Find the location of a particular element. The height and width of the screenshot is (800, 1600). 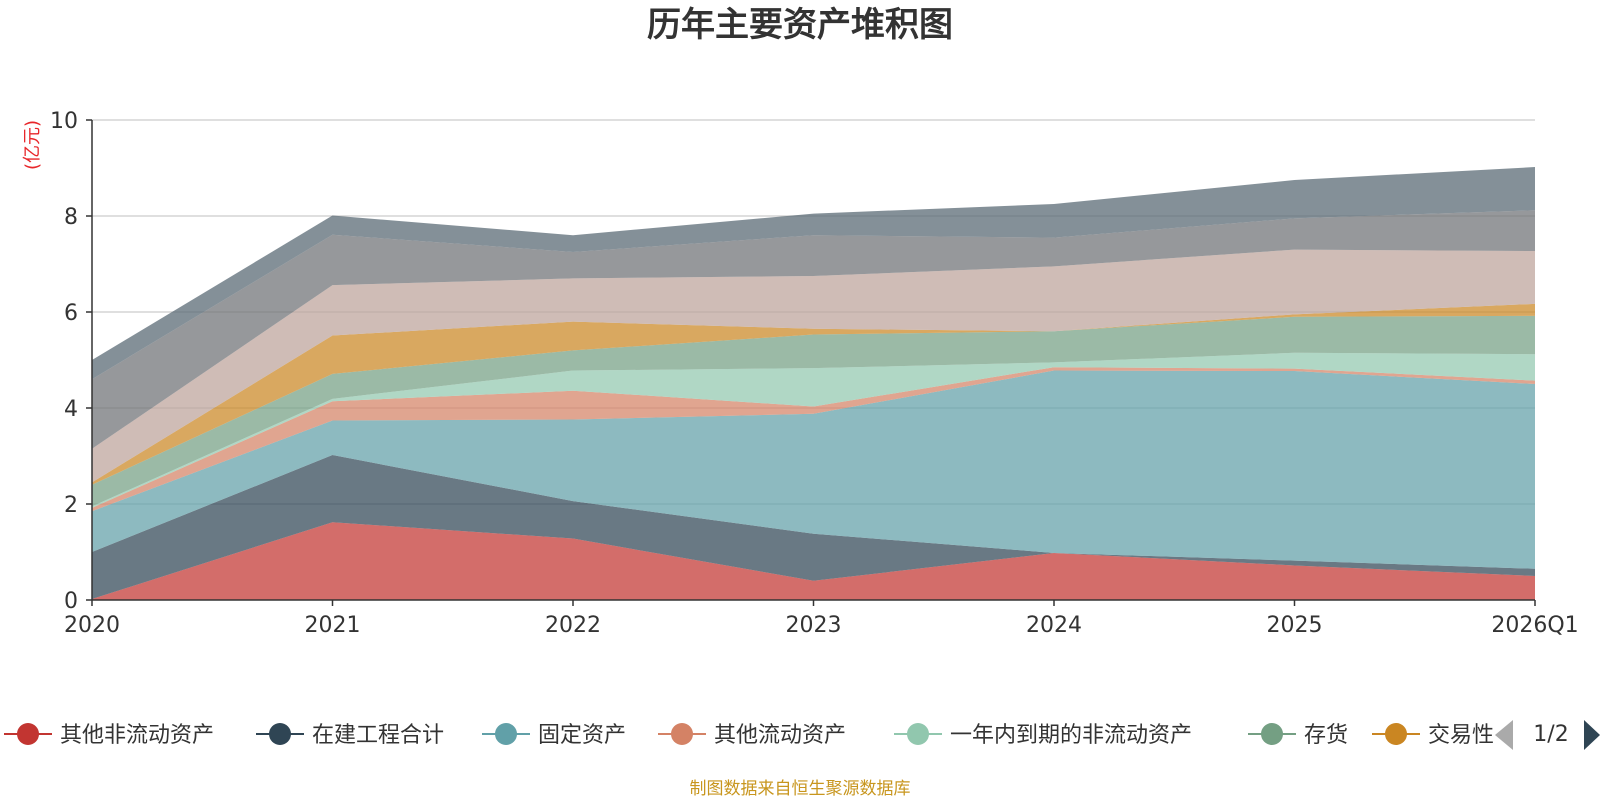

x-tick-labels: 2020 2021 2022 2023 2024 2025 2026Q1 is located at coordinates (821, 625).